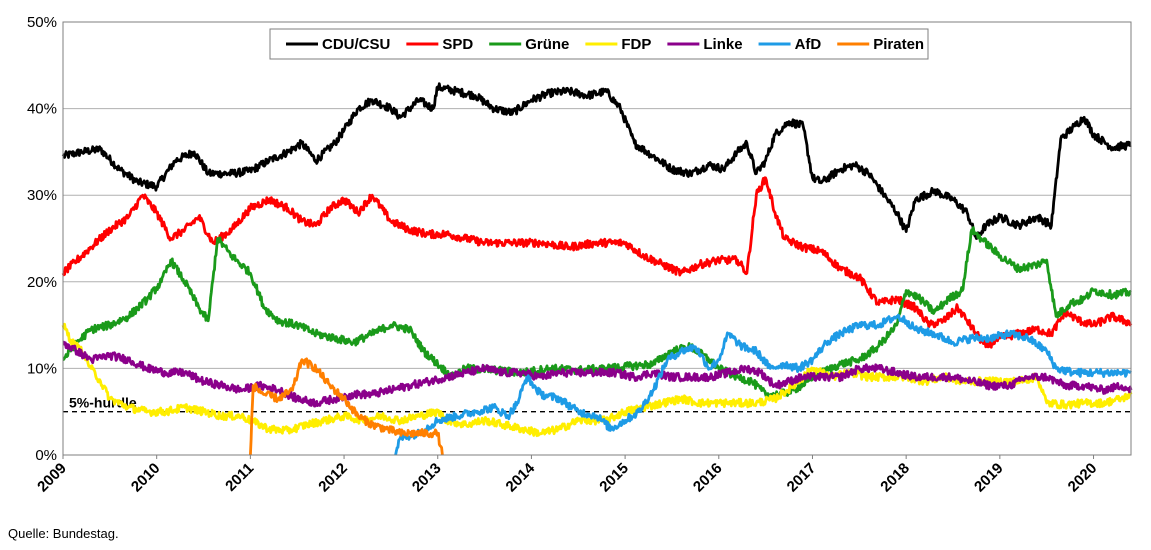  I want to click on y-tick-label: 40%, so click(42, 109).